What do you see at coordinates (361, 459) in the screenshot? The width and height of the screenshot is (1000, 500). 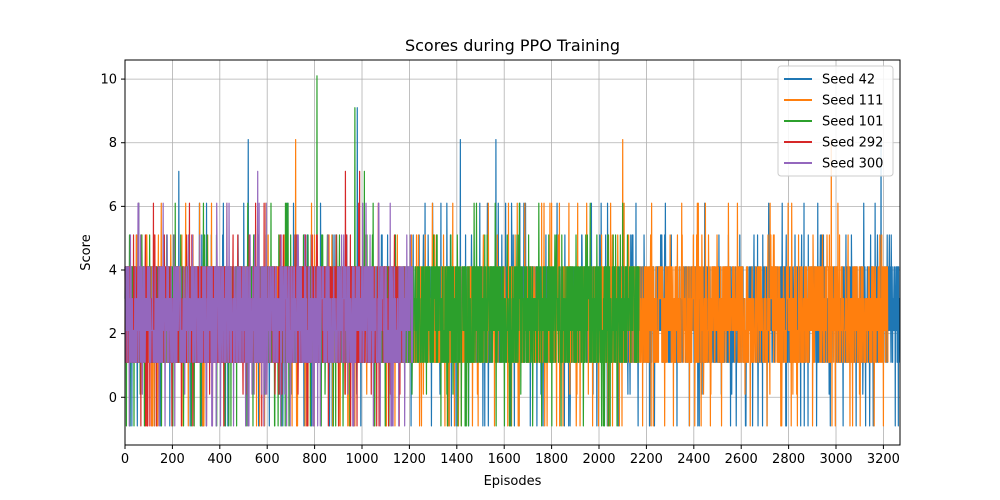 I see `x-tick-label: 1000` at bounding box center [361, 459].